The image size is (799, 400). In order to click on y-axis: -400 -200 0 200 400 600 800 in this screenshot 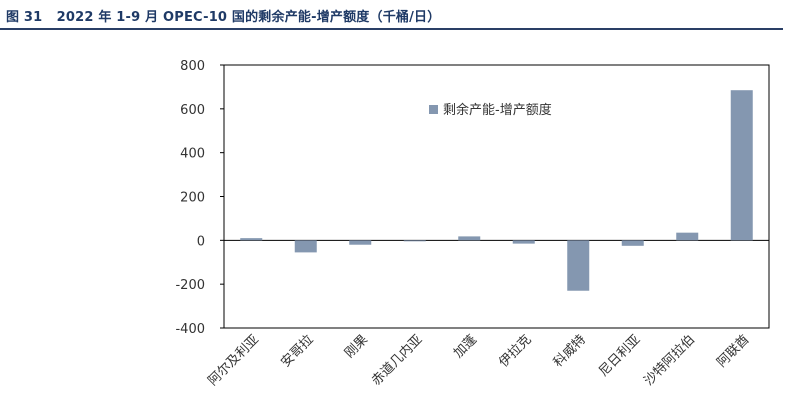, I will do `click(199, 198)`.